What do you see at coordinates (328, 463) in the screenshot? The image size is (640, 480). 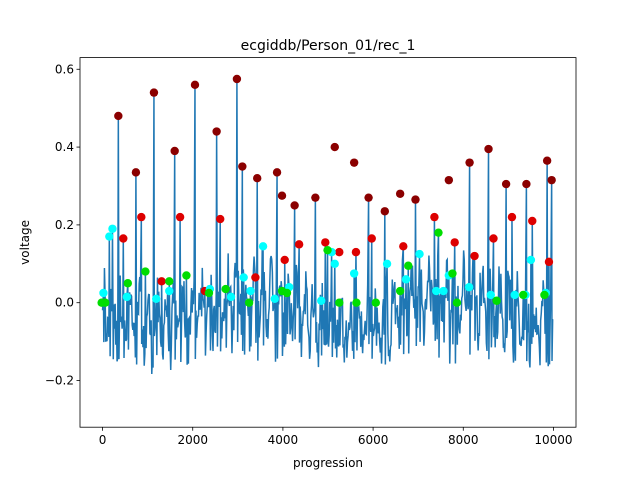 I see `x-axis-label: progression` at bounding box center [328, 463].